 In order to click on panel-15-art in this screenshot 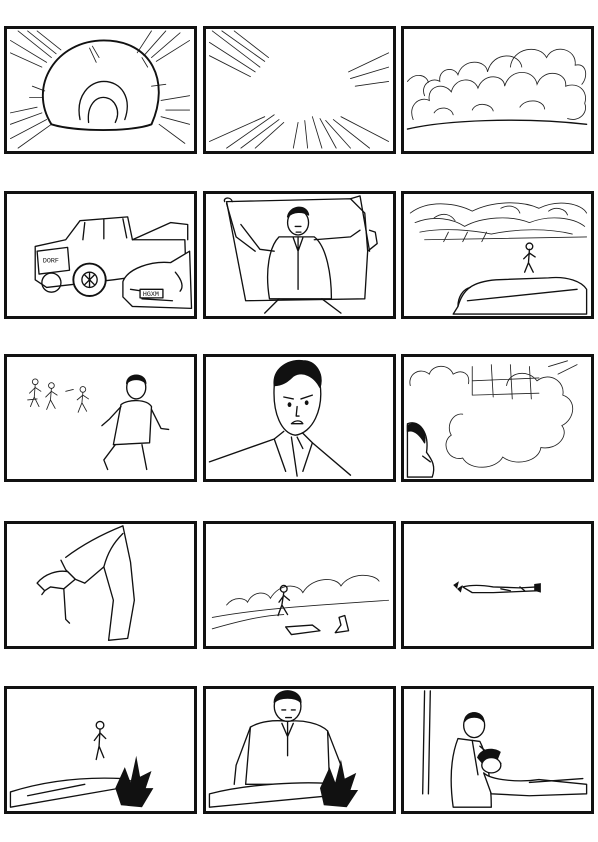, I will do `click(497, 750)`.